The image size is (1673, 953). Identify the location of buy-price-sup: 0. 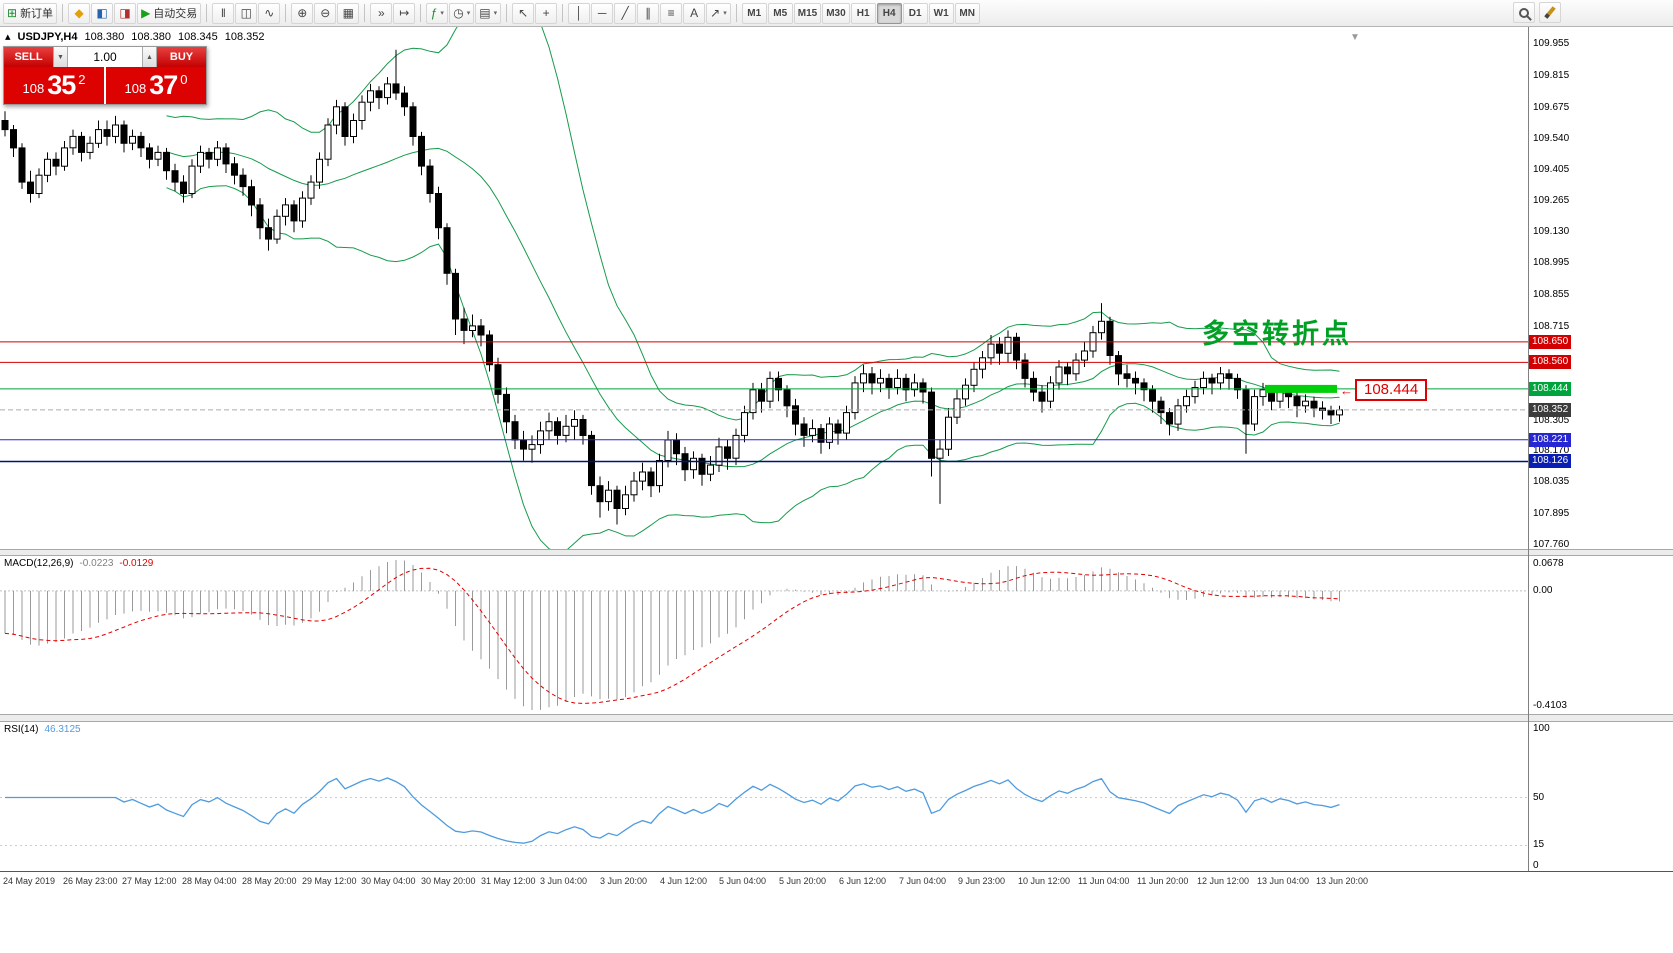
(184, 79).